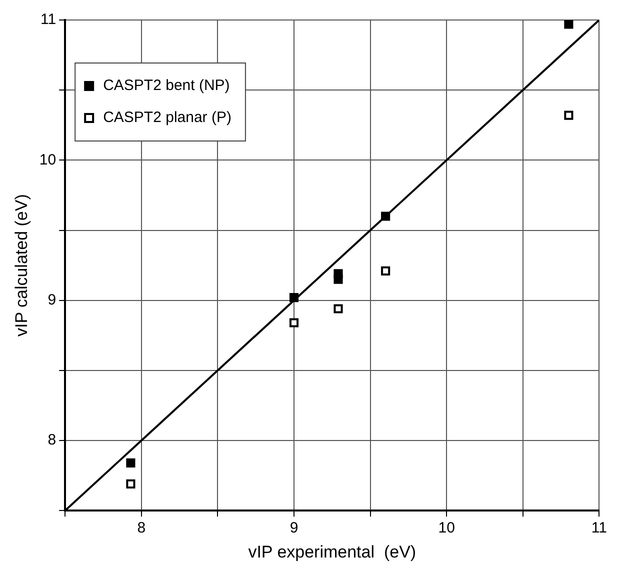 Image resolution: width=618 pixels, height=573 pixels. What do you see at coordinates (52, 440) in the screenshot?
I see `y-tick-label: 8` at bounding box center [52, 440].